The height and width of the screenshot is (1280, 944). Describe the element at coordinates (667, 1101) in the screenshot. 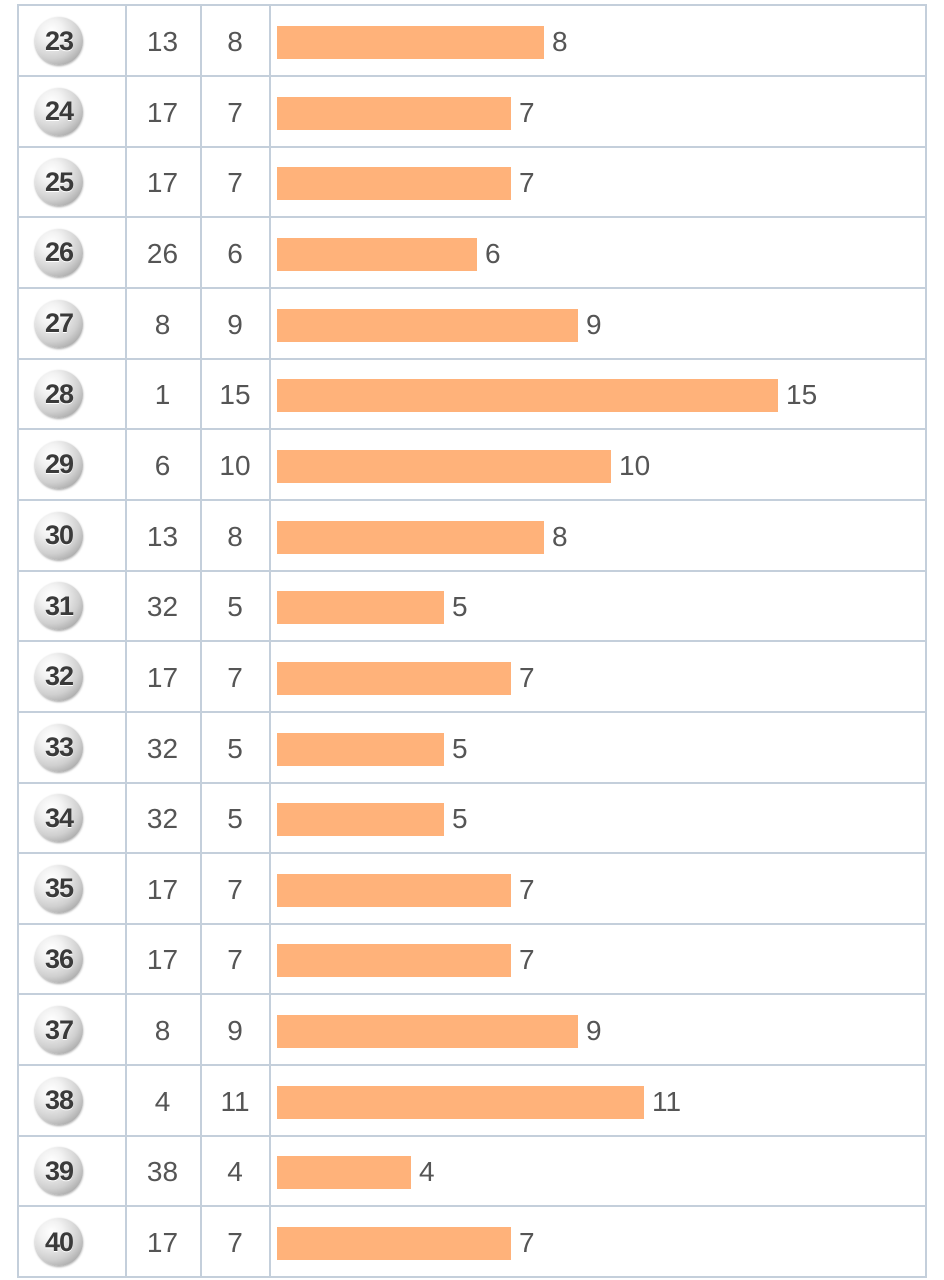

I see `bar-value-label: 11` at that location.